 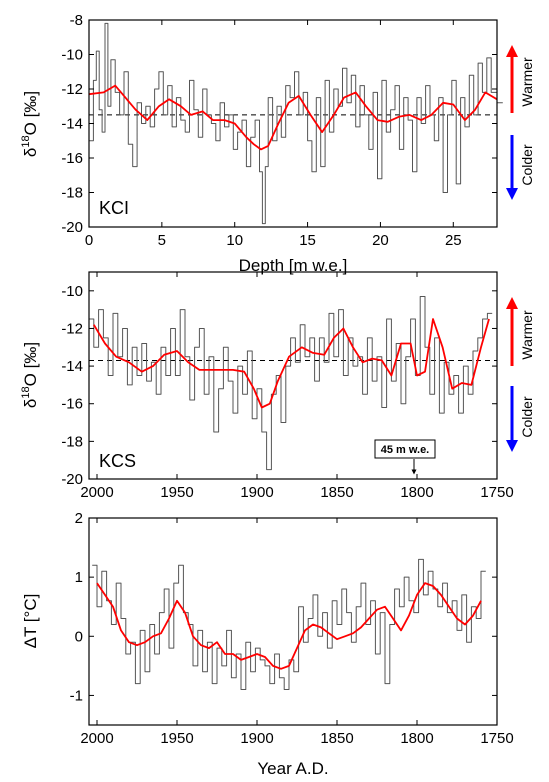 I want to click on x-tick-label: 0, so click(x=89, y=240).